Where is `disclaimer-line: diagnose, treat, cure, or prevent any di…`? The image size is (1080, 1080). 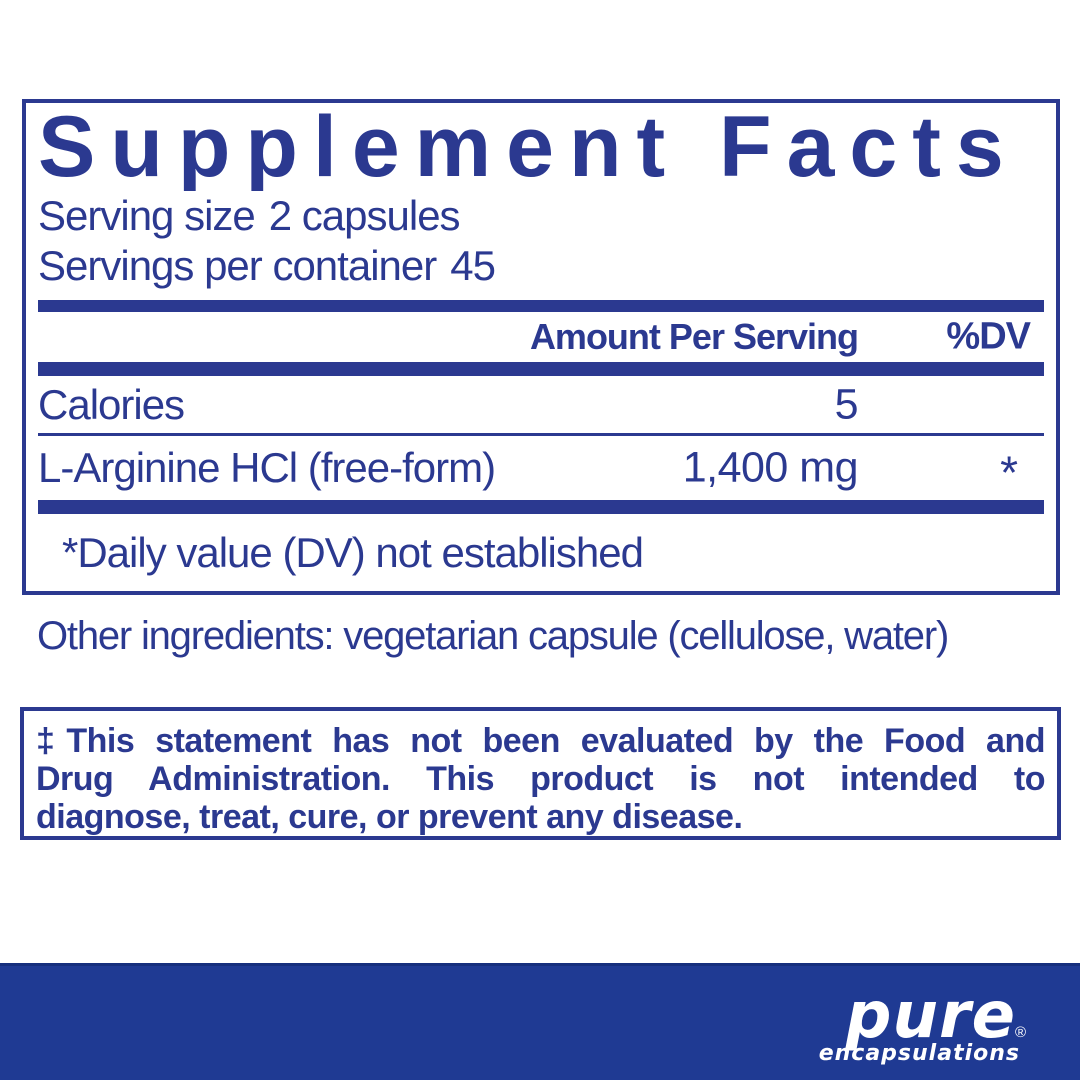 disclaimer-line: diagnose, treat, cure, or prevent any di… is located at coordinates (389, 817).